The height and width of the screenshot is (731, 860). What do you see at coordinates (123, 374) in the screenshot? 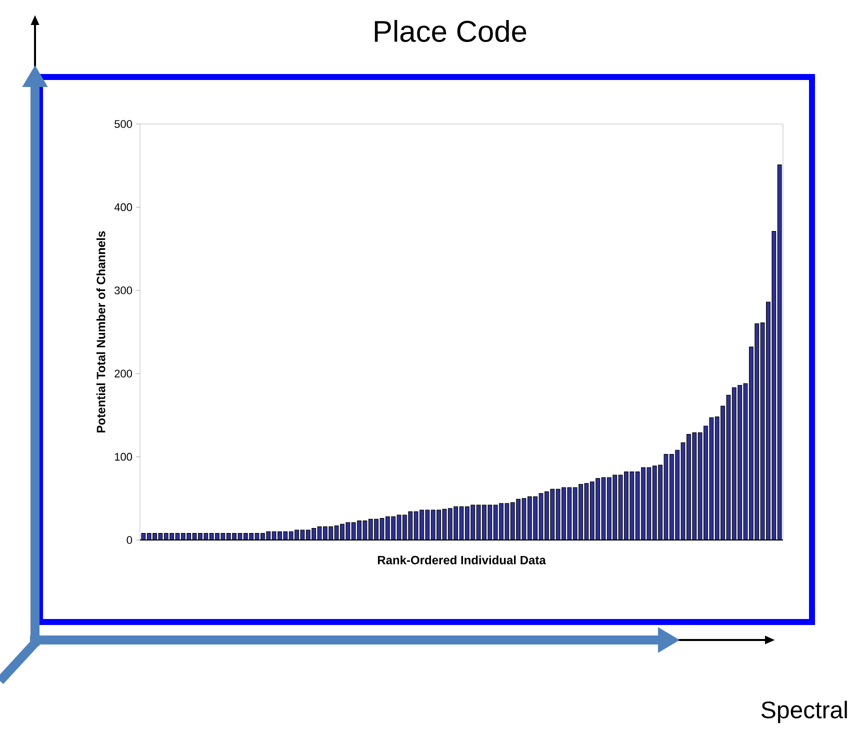
I see `y-tick-label: 200` at bounding box center [123, 374].